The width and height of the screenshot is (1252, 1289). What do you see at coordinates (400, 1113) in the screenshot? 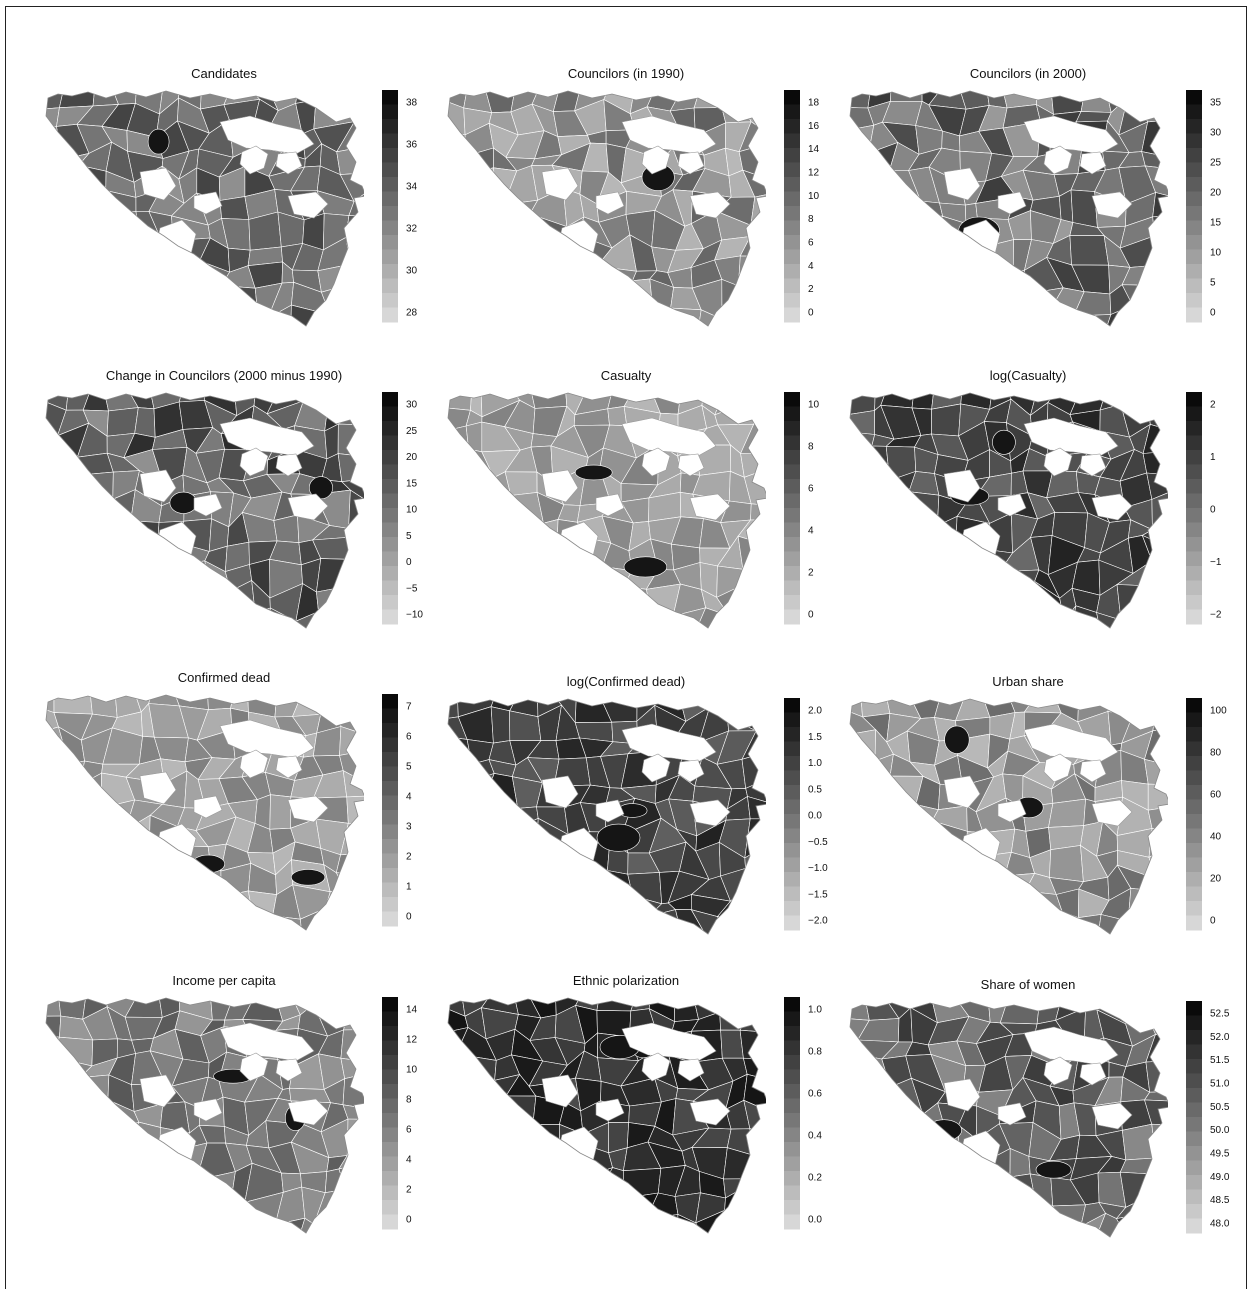
I see `color-scale-legend: 0 2 4 6 8 10 12 14` at bounding box center [400, 1113].